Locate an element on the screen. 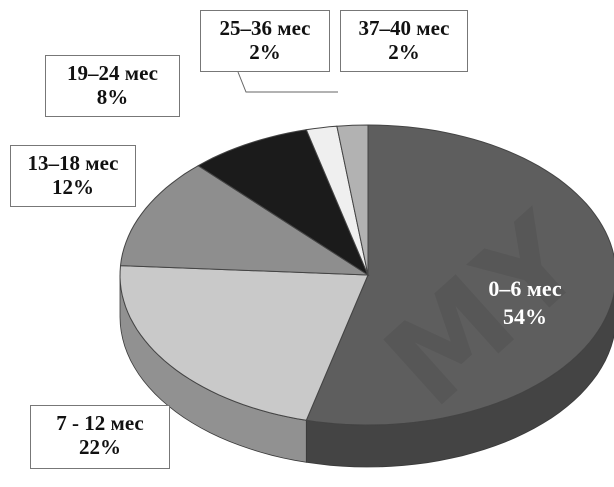 This screenshot has height=487, width=614. slice-label-25-36: 25–36 мес 2% is located at coordinates (265, 41).